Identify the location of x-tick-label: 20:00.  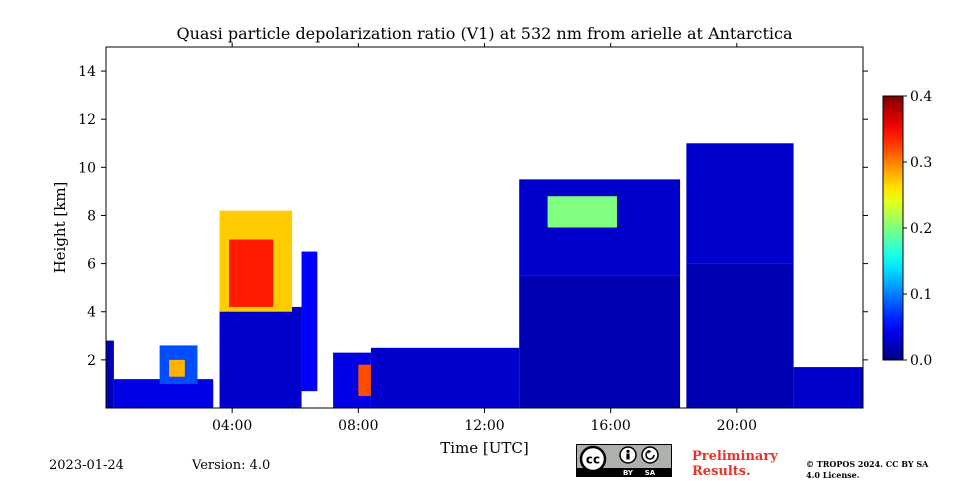
(737, 426).